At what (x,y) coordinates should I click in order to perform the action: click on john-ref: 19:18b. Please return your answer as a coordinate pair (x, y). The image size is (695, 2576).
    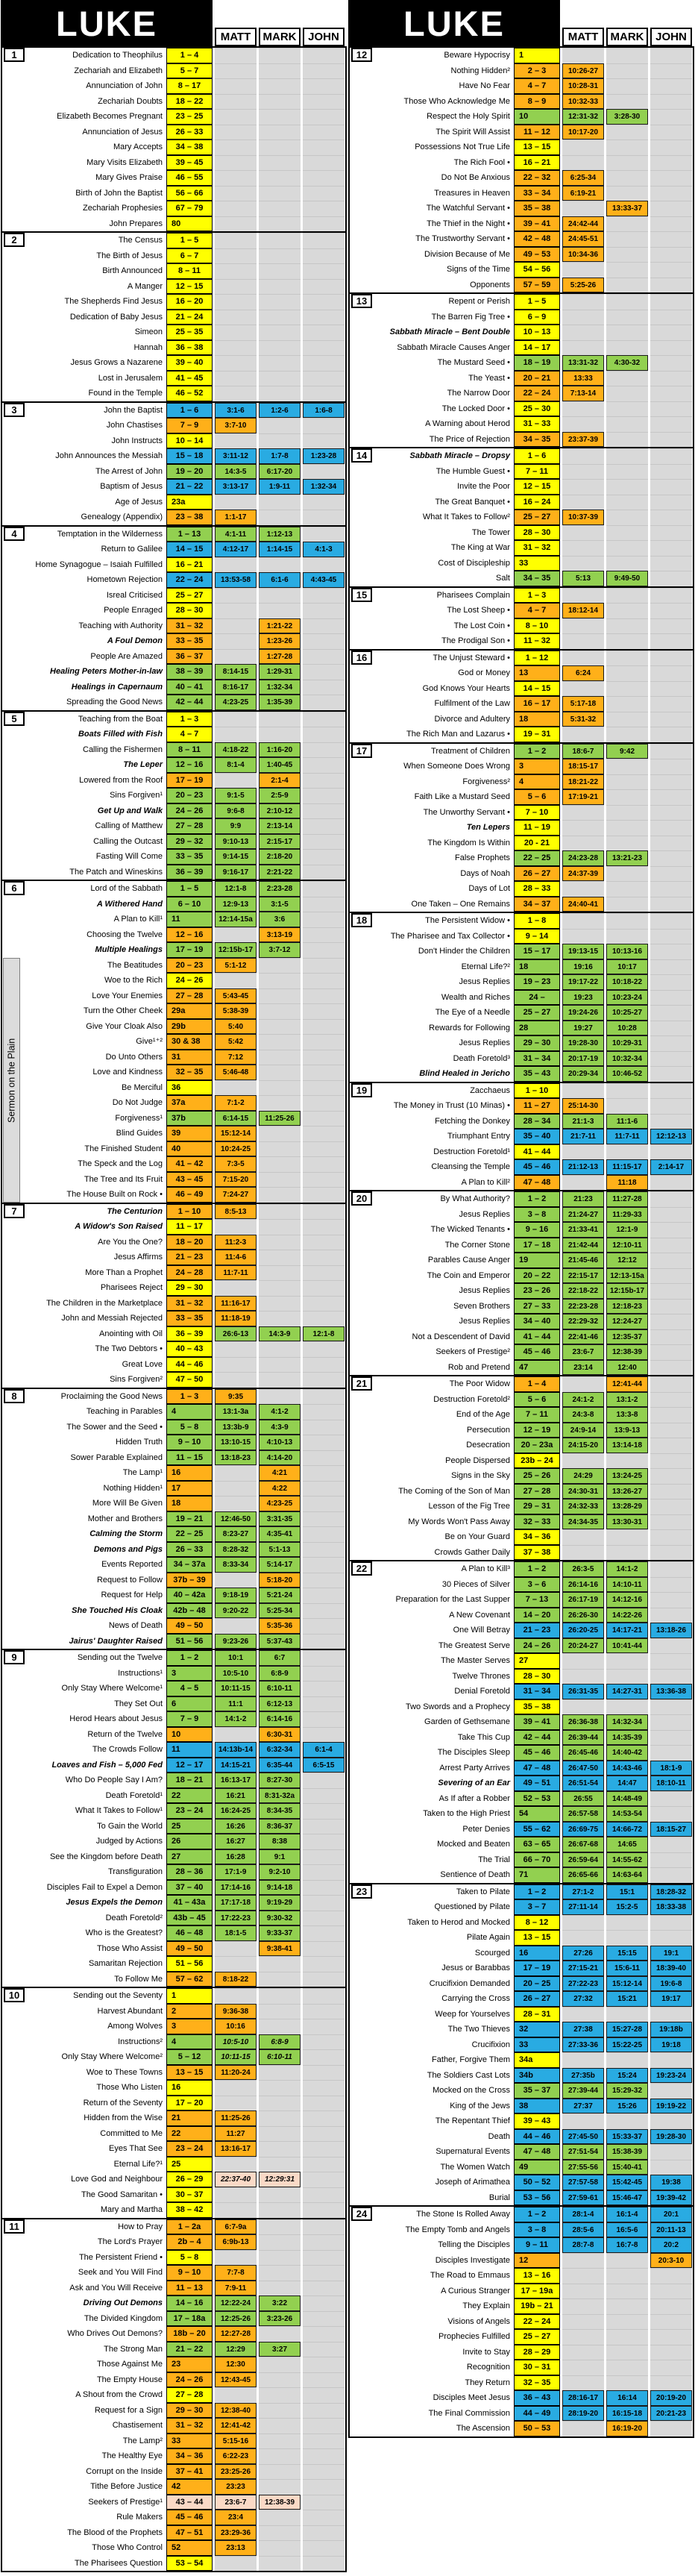
    Looking at the image, I should click on (671, 2030).